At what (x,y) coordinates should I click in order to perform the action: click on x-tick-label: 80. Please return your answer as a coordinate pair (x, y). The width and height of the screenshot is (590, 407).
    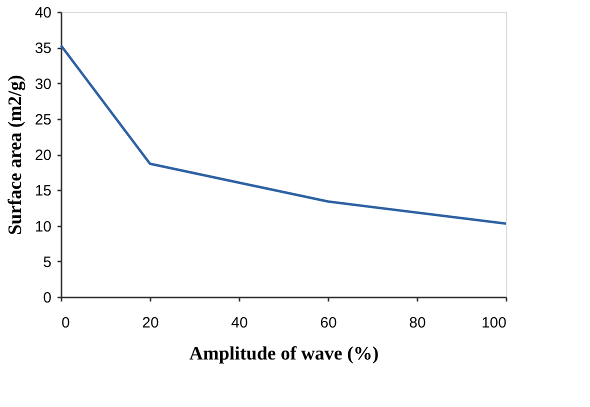
    Looking at the image, I should click on (417, 323).